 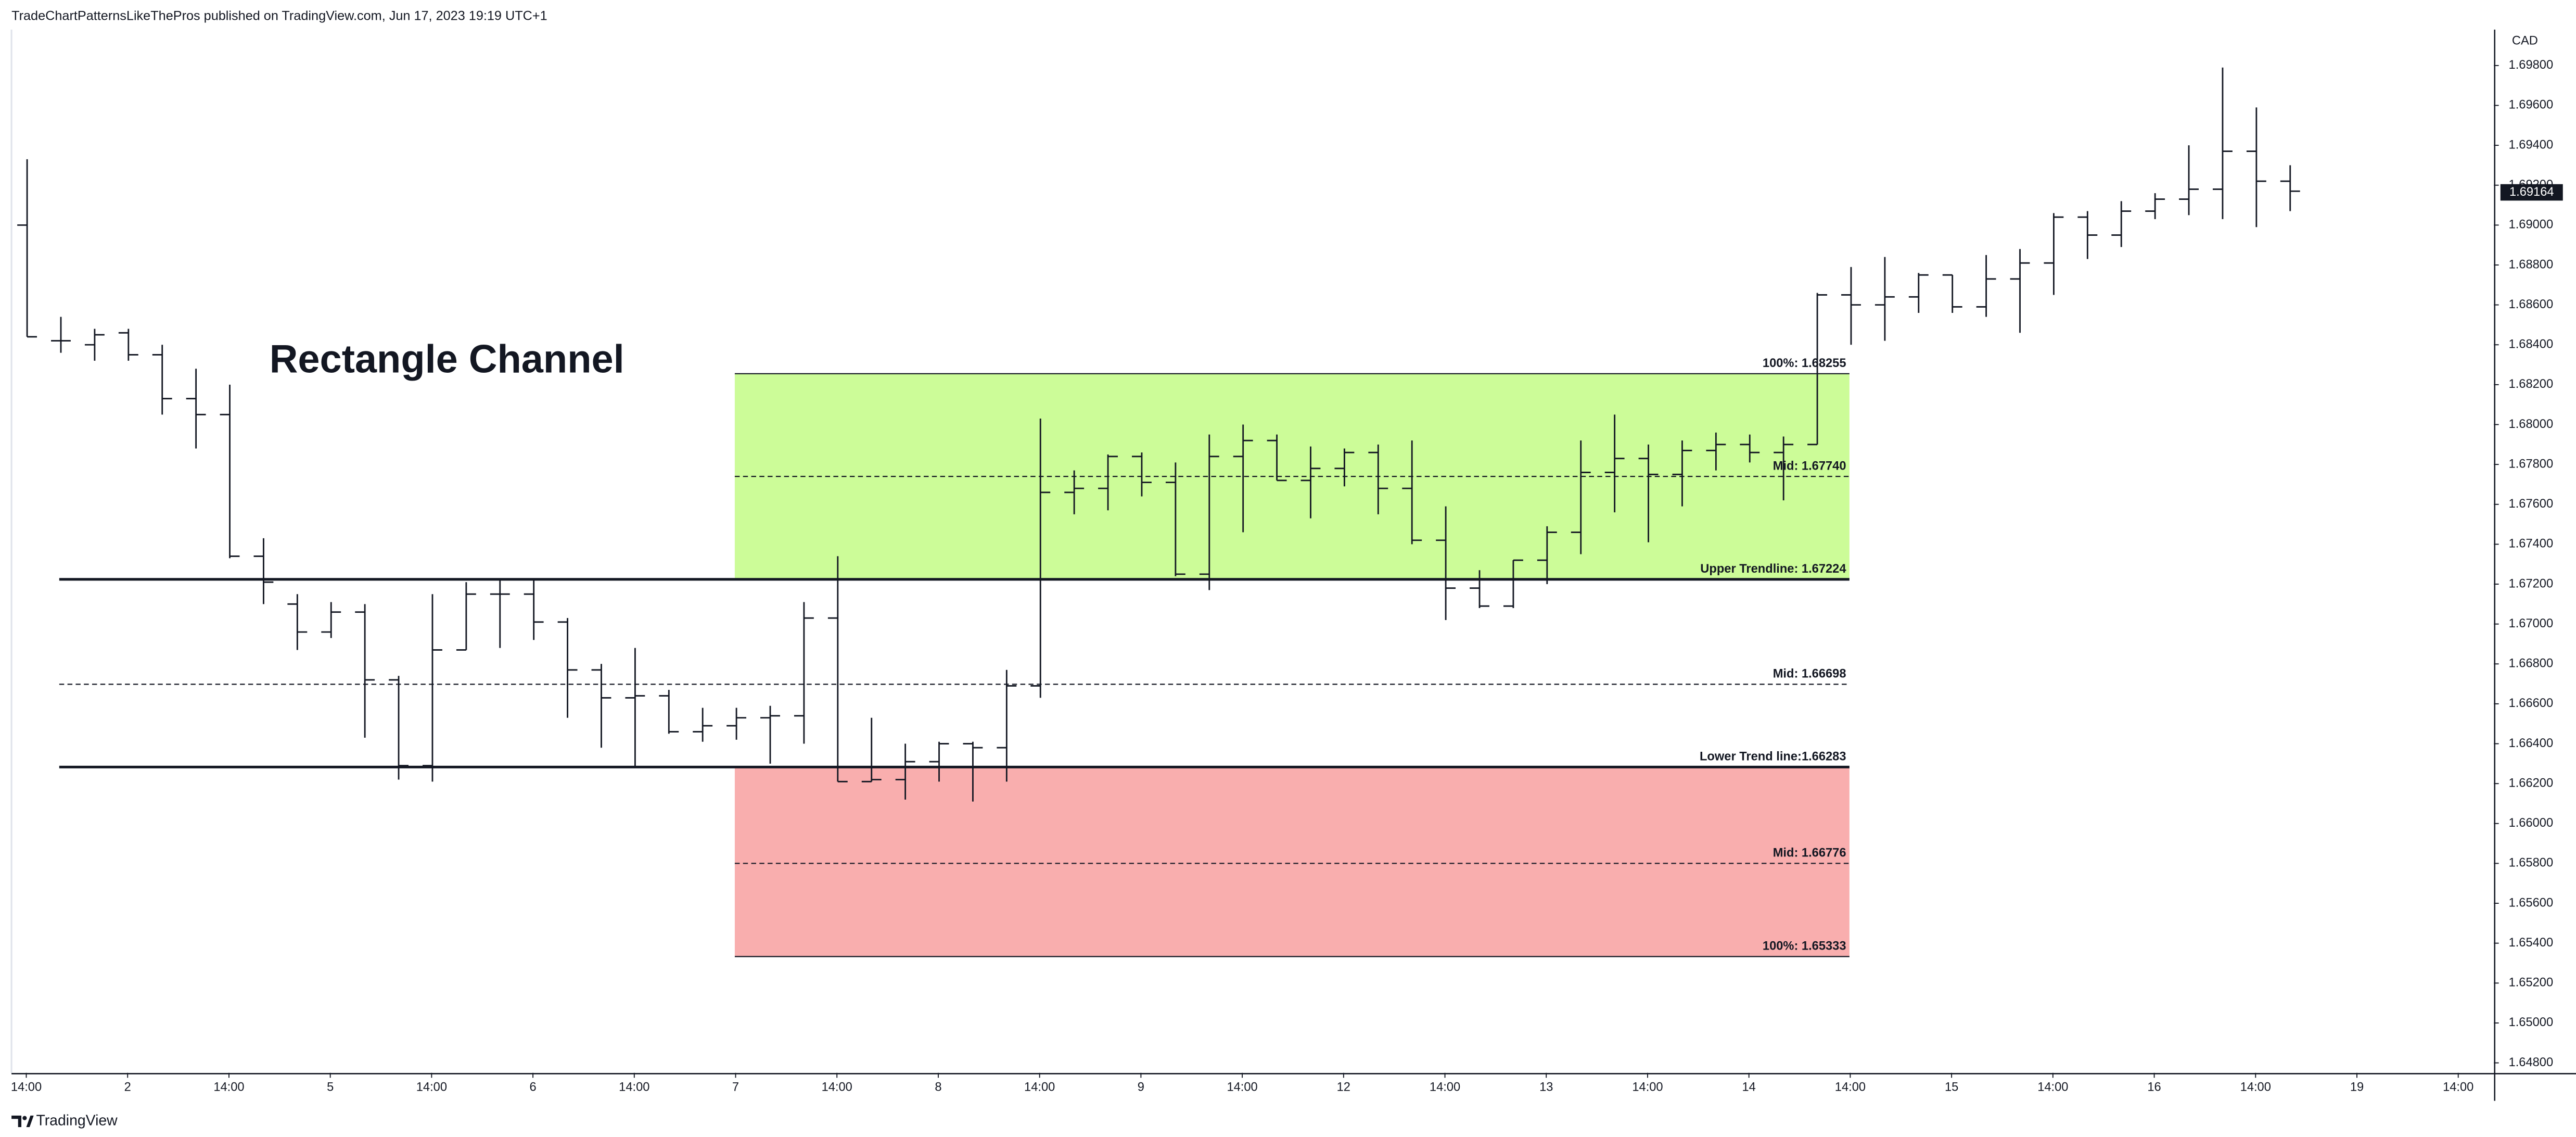 I want to click on y-tick-label: 1.69400, so click(x=2531, y=145).